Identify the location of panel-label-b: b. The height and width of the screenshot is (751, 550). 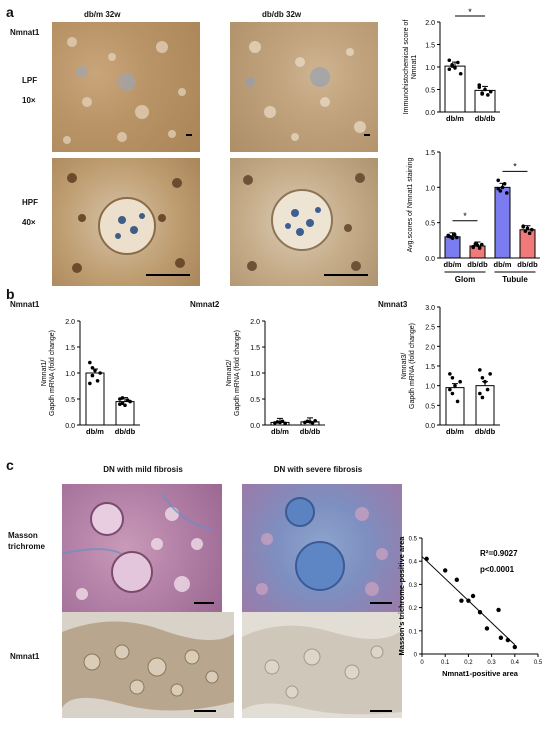
(10, 294).